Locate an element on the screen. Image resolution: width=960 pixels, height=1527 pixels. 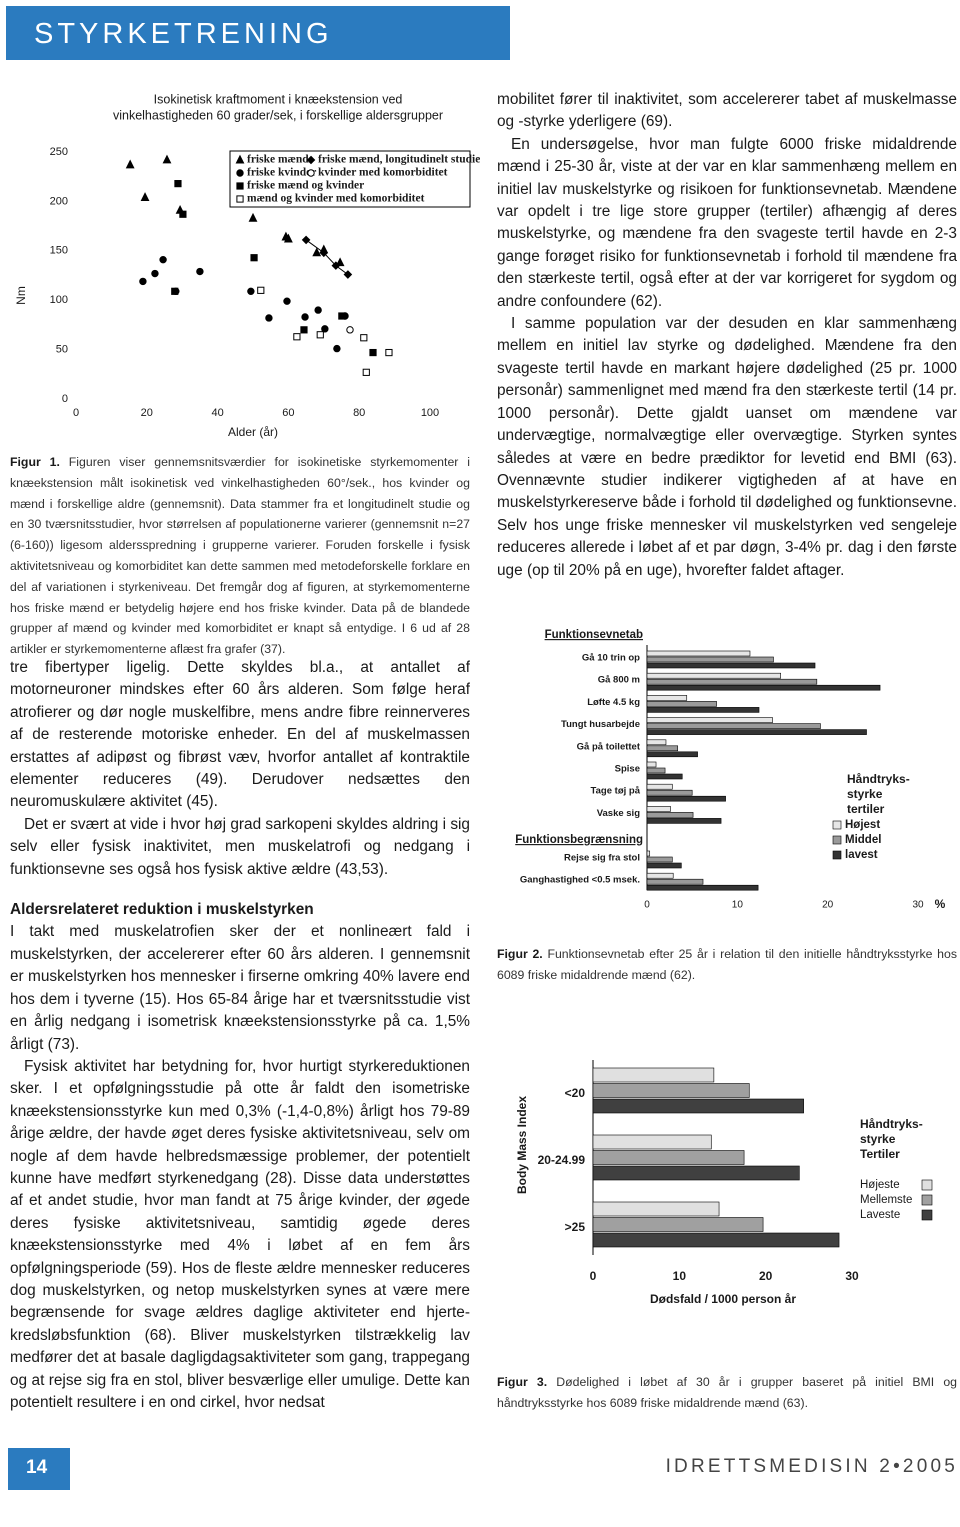
legend-label: mænd og kvinder med komorbiditet is located at coordinates (336, 199).